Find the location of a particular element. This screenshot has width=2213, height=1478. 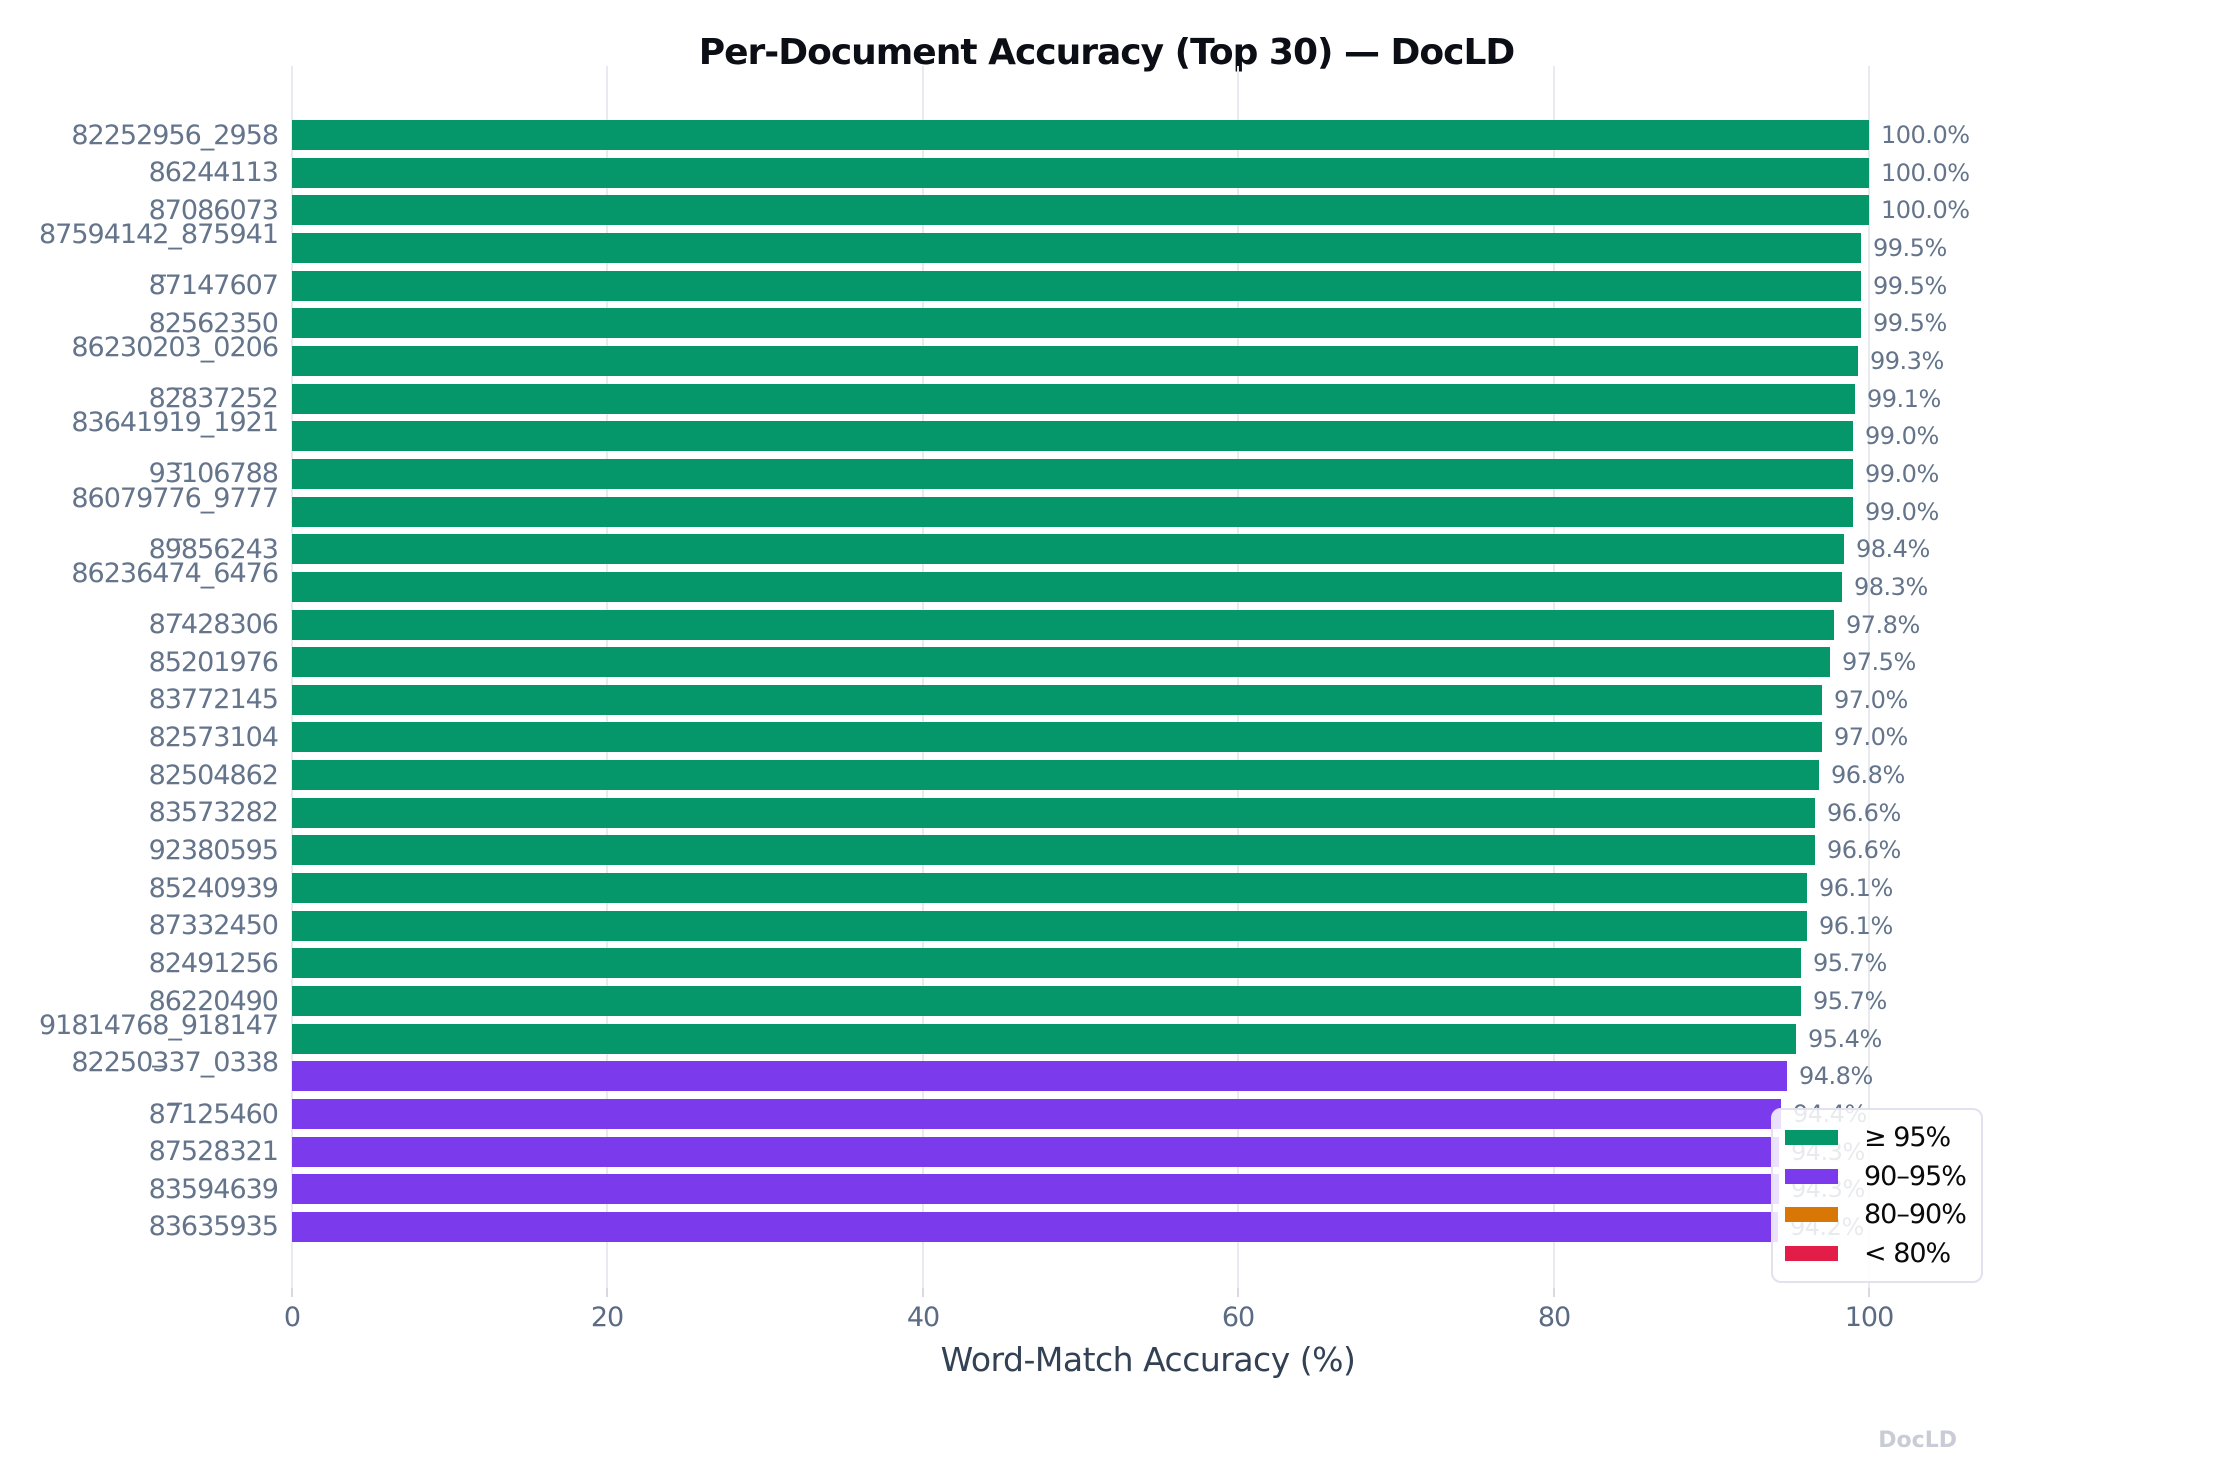

y-tick-label: 85201976 is located at coordinates (213, 662).